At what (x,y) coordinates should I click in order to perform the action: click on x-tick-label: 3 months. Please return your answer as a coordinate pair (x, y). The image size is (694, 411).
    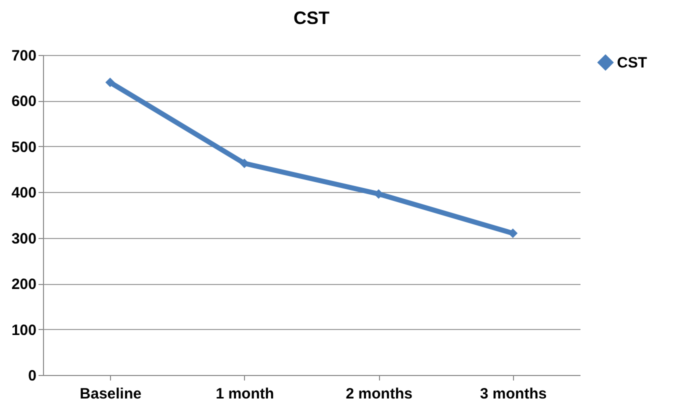
    Looking at the image, I should click on (513, 394).